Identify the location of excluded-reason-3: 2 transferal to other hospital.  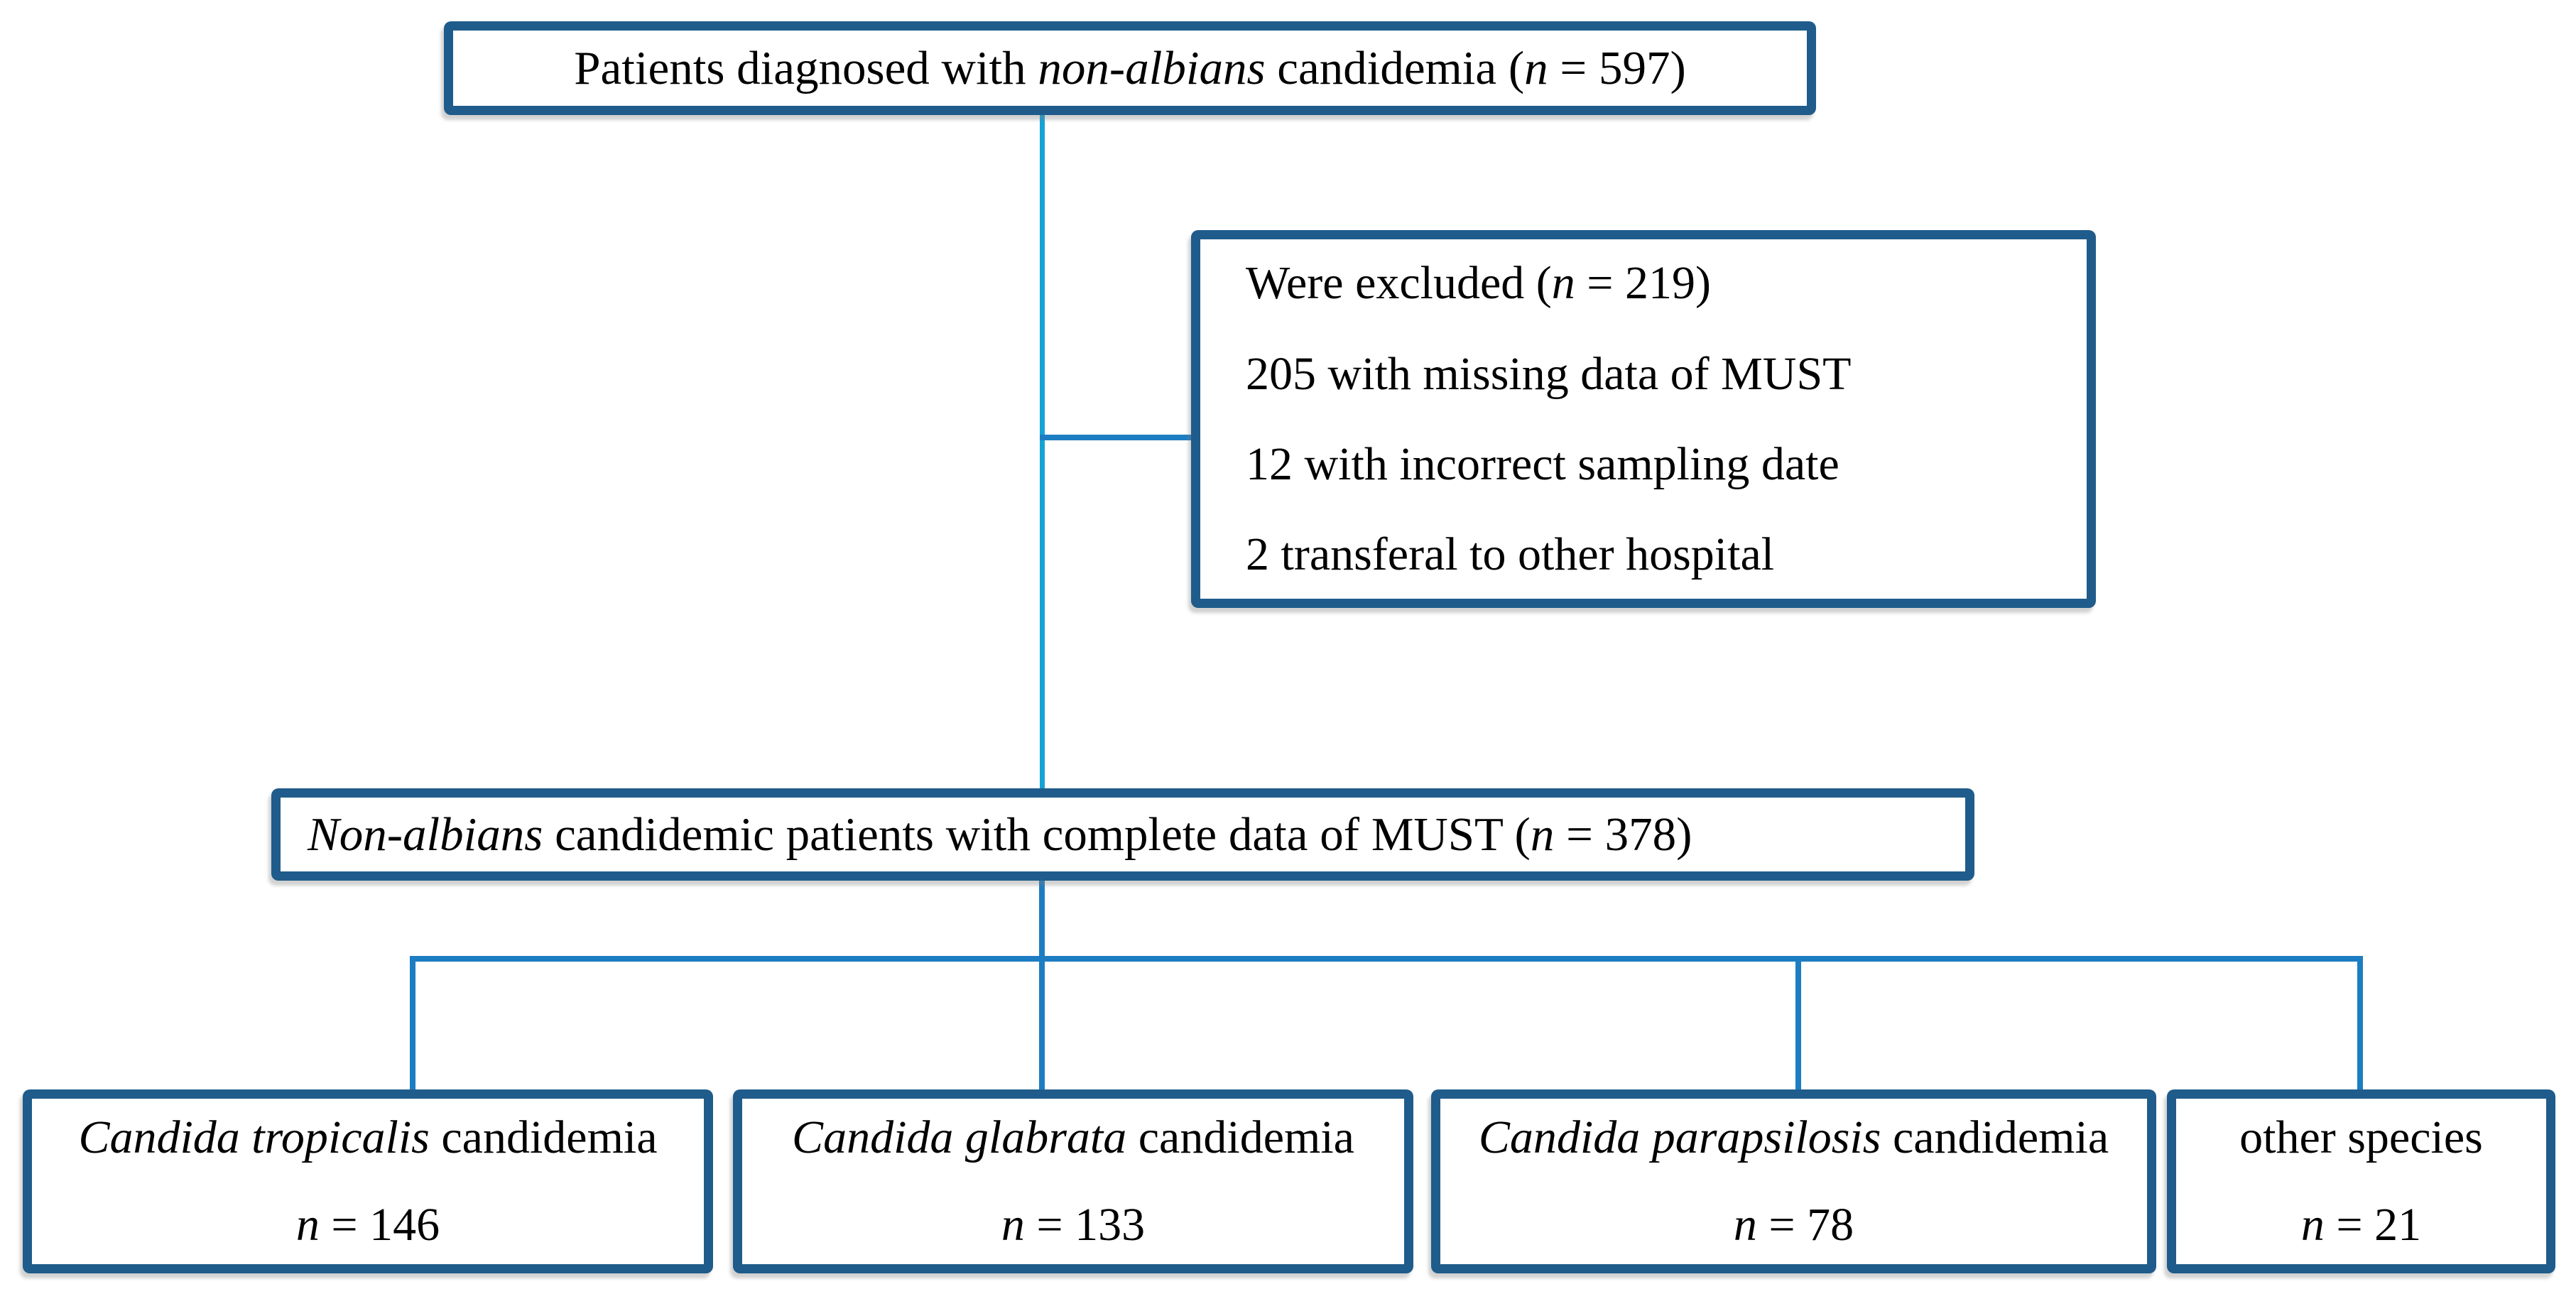
(1511, 554).